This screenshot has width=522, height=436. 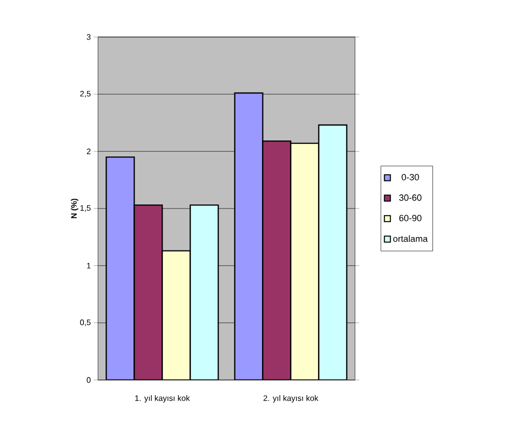 What do you see at coordinates (410, 177) in the screenshot?
I see `legend-label: 0-30` at bounding box center [410, 177].